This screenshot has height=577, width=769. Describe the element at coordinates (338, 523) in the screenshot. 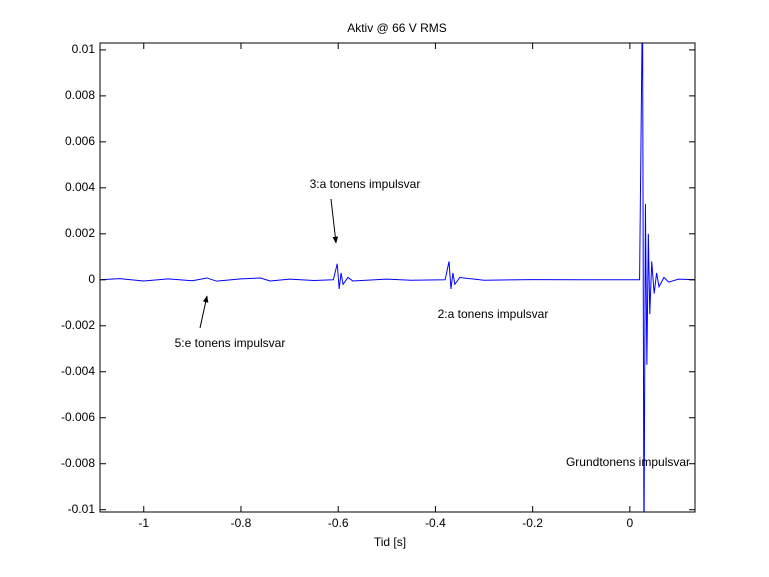

I see `x-tick-label: -0.6` at that location.